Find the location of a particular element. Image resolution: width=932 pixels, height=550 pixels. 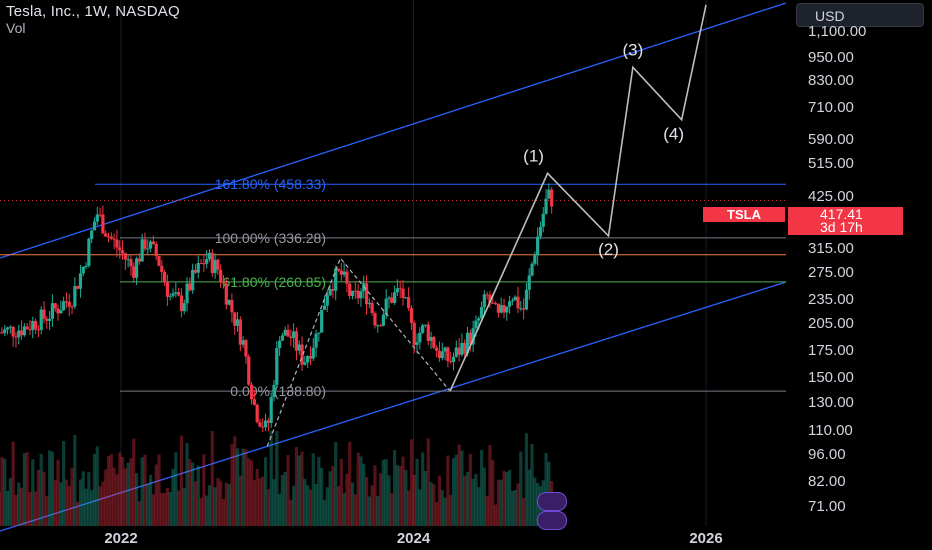

volume-indicator-label: Vol is located at coordinates (16, 28).